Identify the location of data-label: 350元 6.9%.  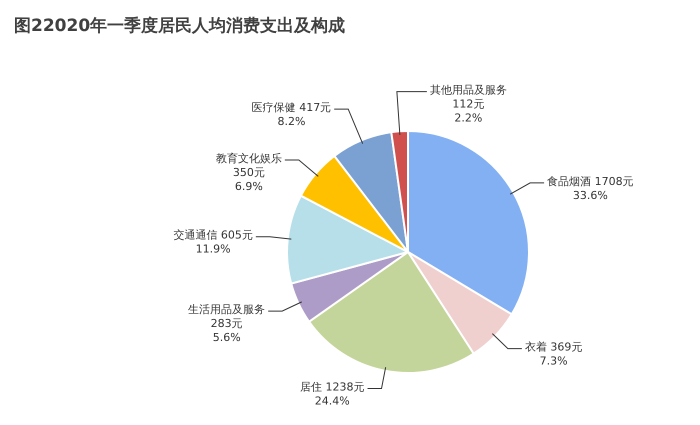
(248, 179).